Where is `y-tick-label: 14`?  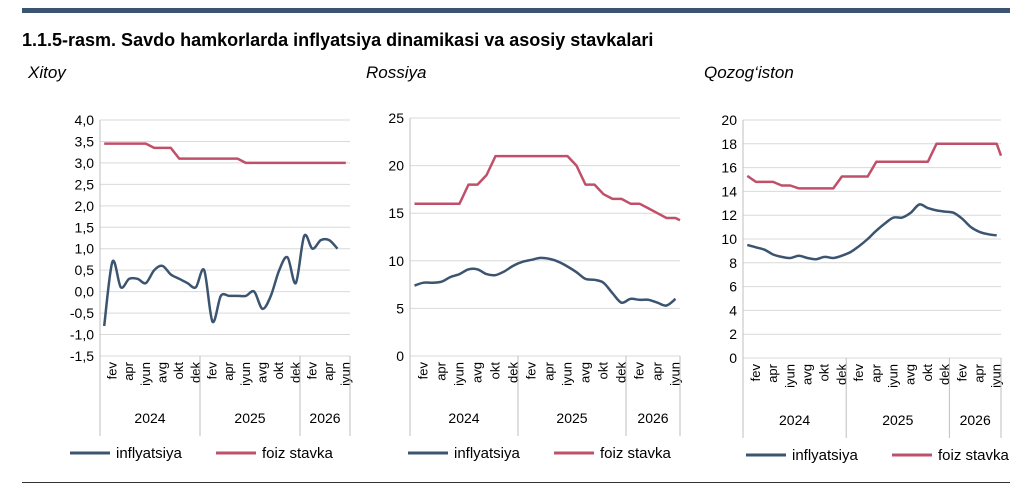
y-tick-label: 14 is located at coordinates (729, 191).